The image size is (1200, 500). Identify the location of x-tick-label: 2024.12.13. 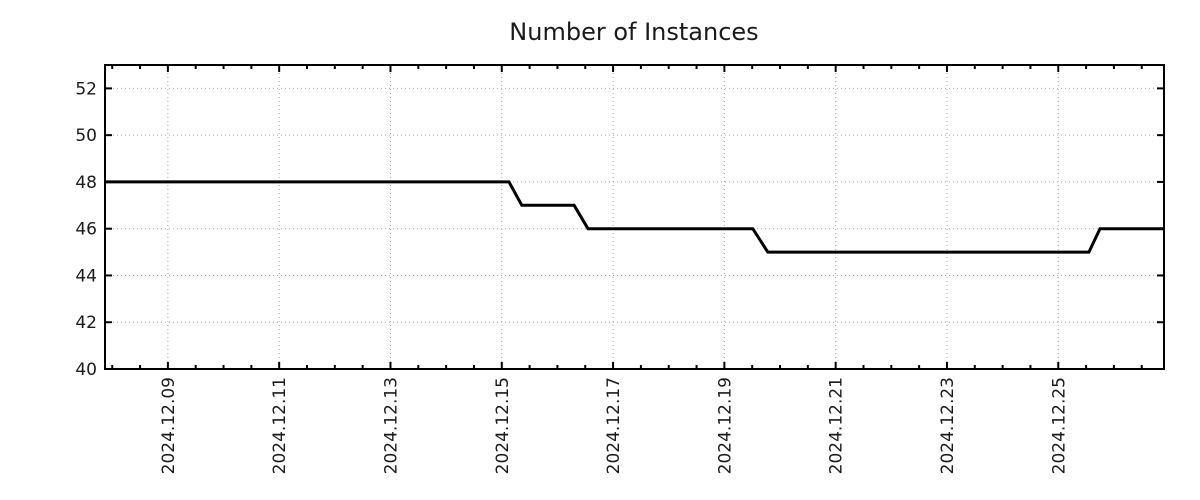
(392, 425).